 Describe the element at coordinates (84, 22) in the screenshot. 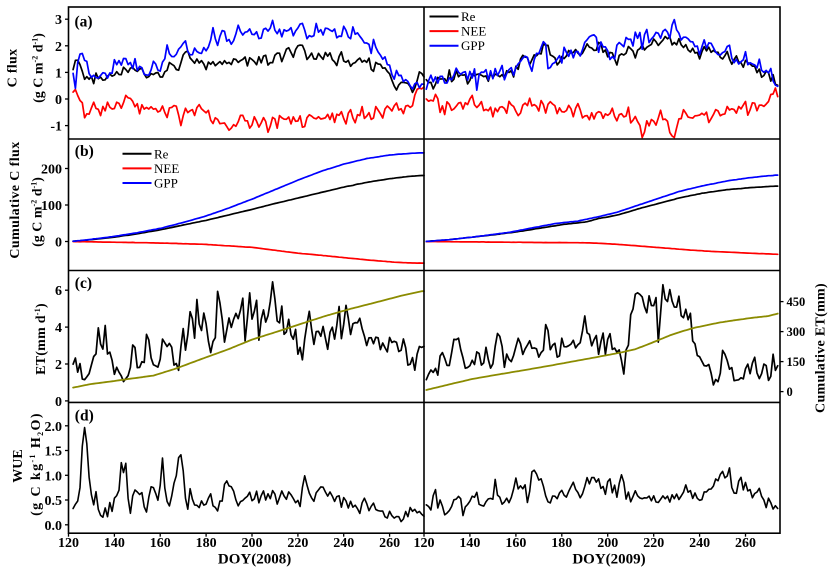

I see `svg-text: (a)` at that location.